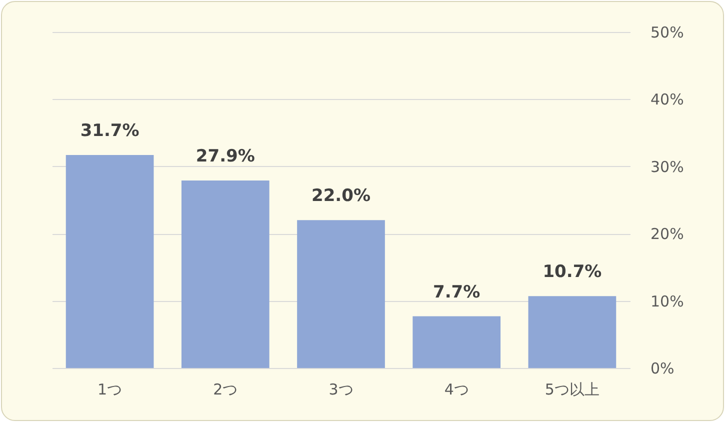 This screenshot has width=725, height=422. What do you see at coordinates (225, 156) in the screenshot?
I see `data-label: 27.9%` at bounding box center [225, 156].